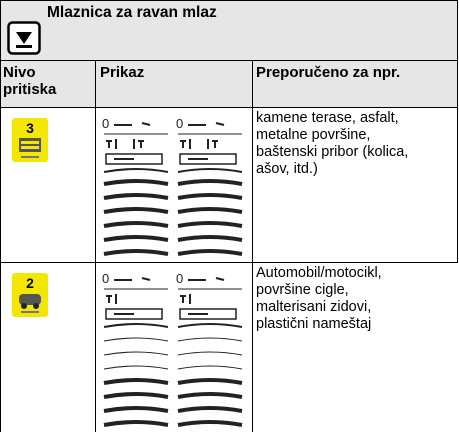  Describe the element at coordinates (229, 30) in the screenshot. I see `header-row: Mlaznica za ravan mlaz` at that location.